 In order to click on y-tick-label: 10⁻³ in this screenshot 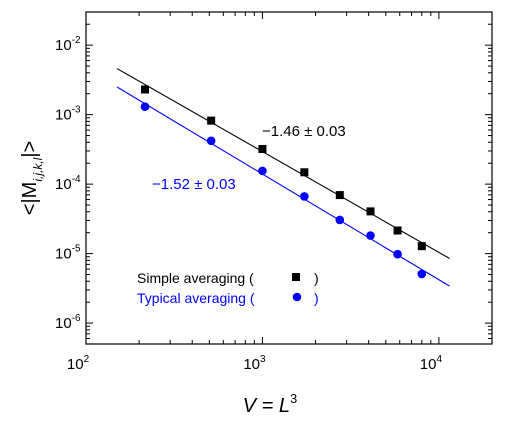, I will do `click(68, 114)`.